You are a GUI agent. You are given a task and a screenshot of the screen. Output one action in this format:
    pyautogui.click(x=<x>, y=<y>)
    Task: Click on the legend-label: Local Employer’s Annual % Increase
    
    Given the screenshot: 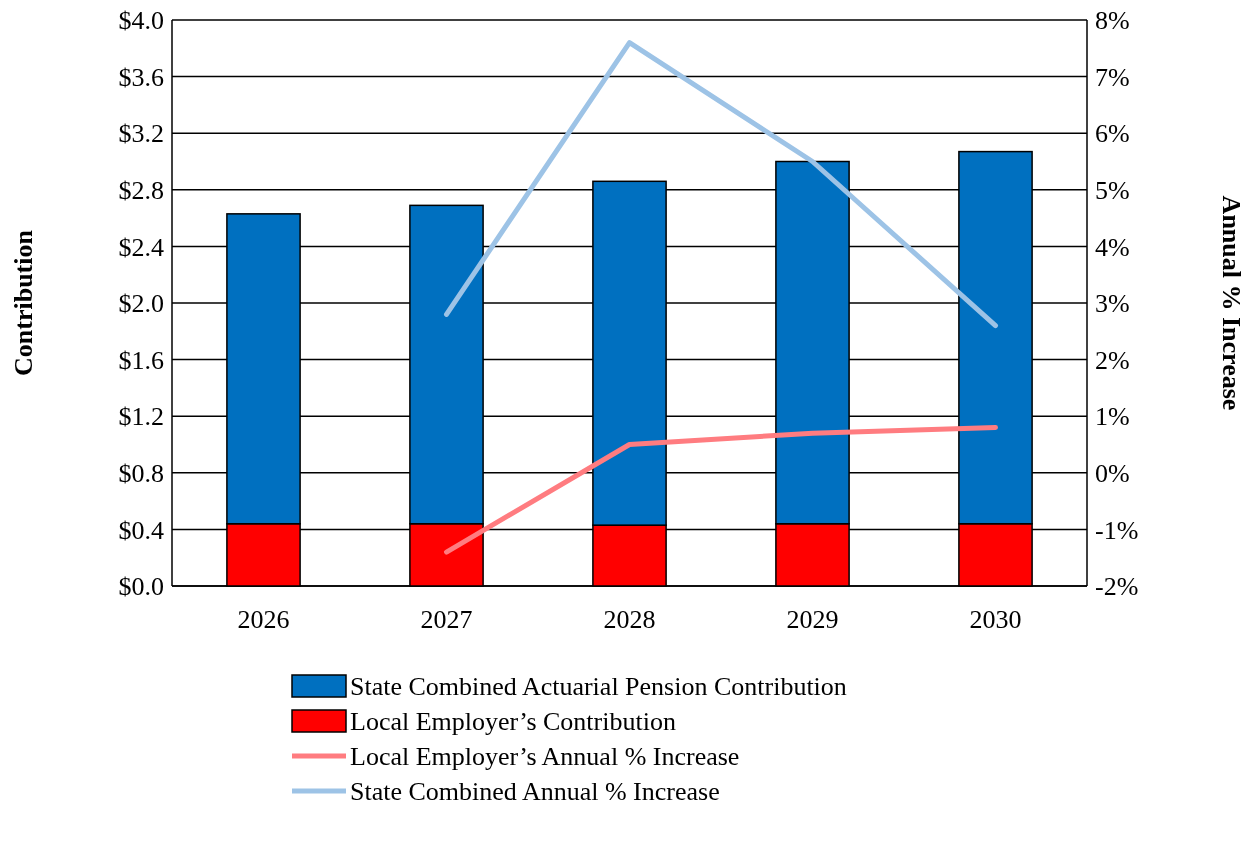 What is the action you would take?
    pyautogui.click(x=545, y=757)
    